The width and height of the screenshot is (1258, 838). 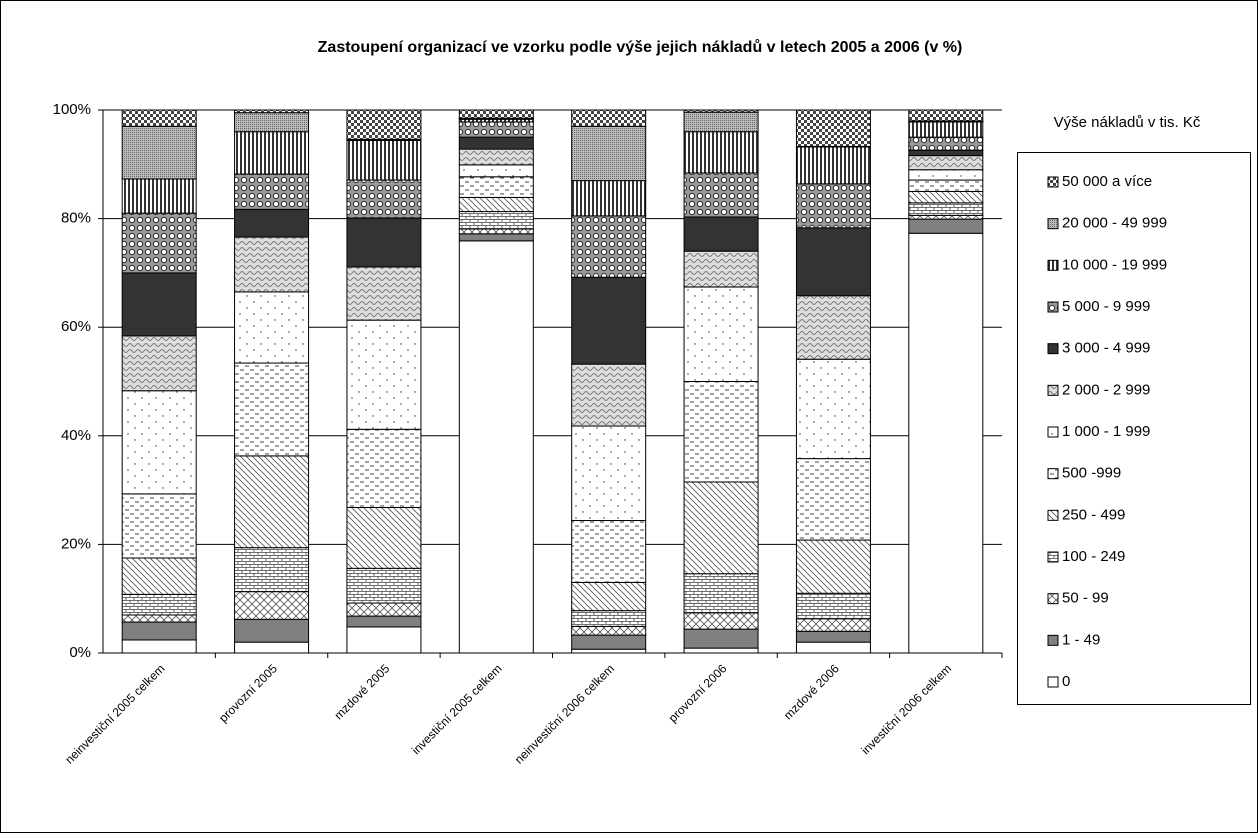 I want to click on y-tick-label: 40%, so click(x=76, y=435).